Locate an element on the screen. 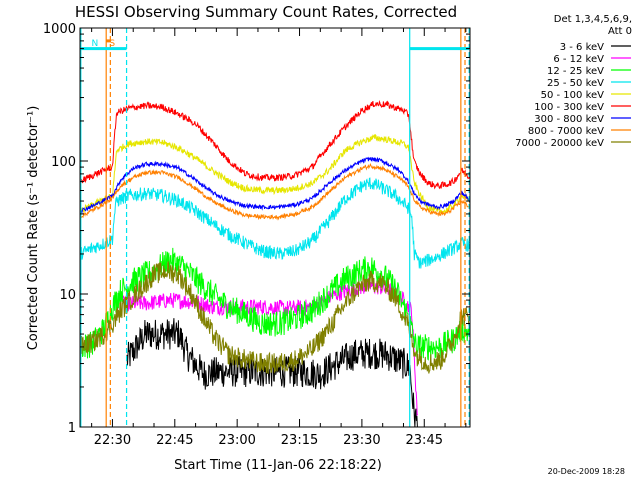 This screenshot has height=484, width=640. legend-label-2: 12 - 25 keV is located at coordinates (575, 71).